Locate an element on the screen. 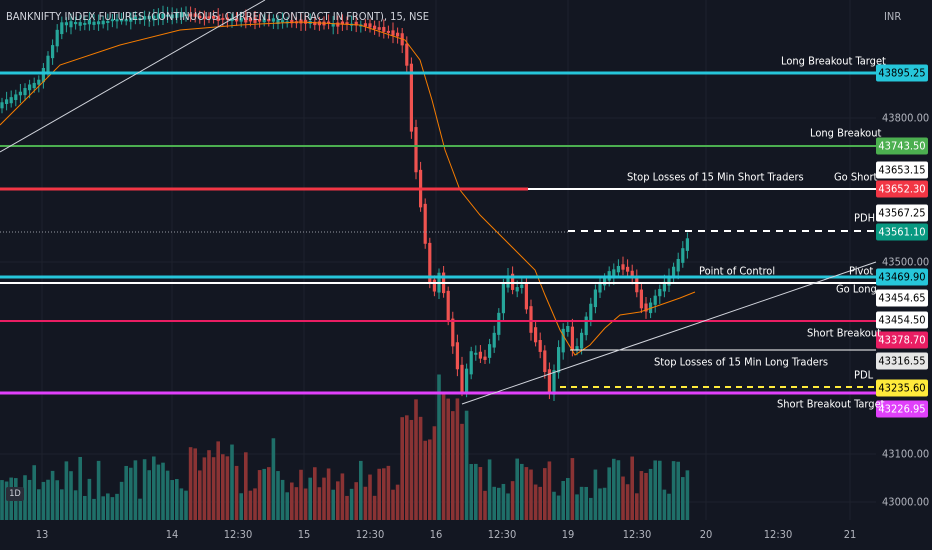  level-label-stop-losses-short: Stop Losses of 15 Min Short Traders is located at coordinates (715, 177).